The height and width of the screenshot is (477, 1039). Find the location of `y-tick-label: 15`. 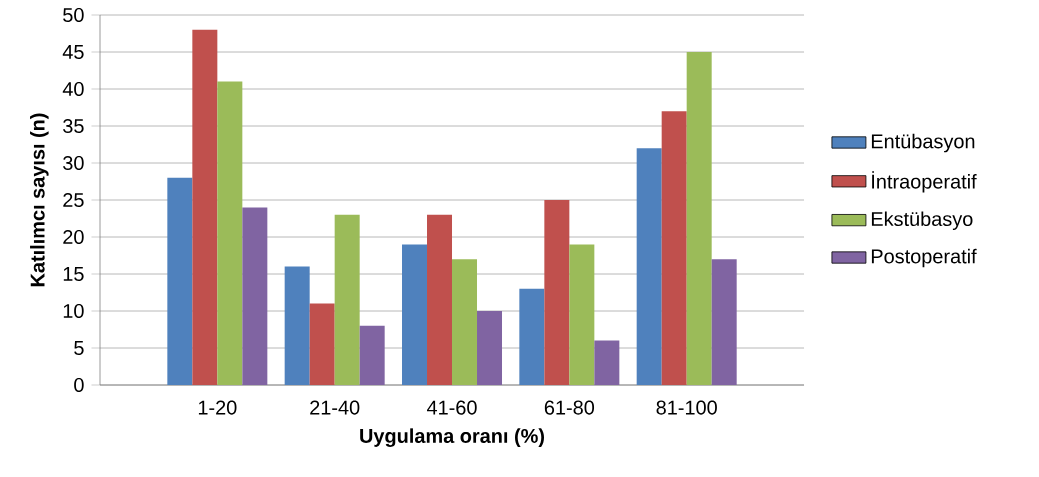

y-tick-label: 15 is located at coordinates (73, 274).